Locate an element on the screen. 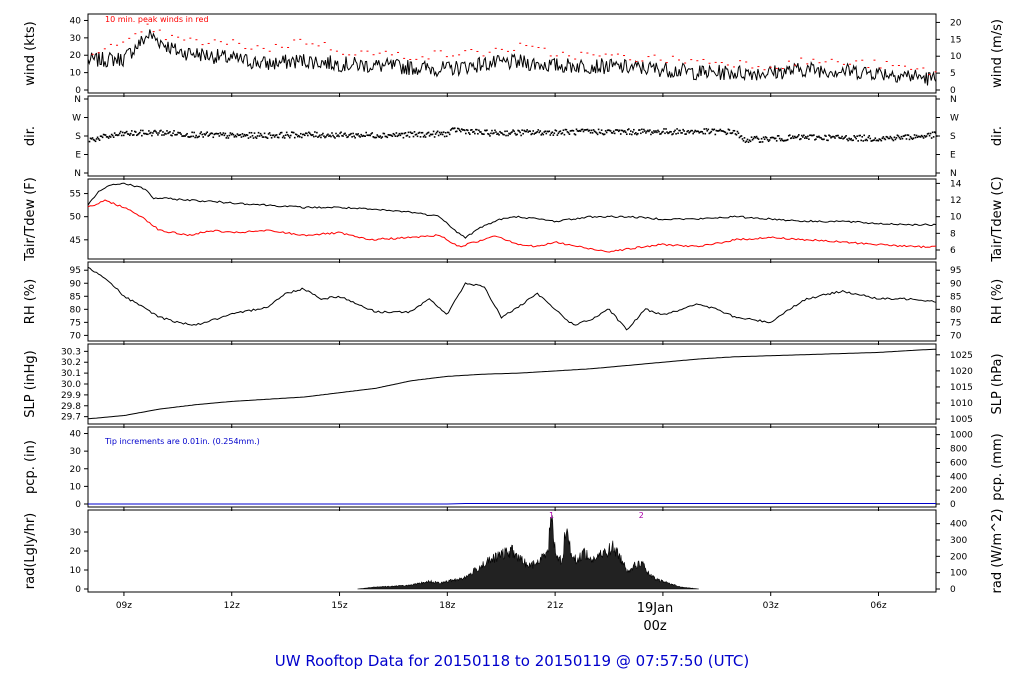  right-tick-label: 400 is located at coordinates (958, 525).